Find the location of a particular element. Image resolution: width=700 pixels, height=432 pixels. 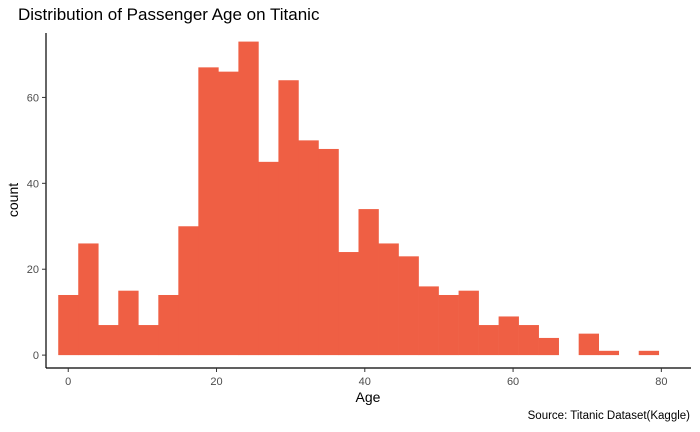

x-tick-label-0: 0 is located at coordinates (68, 382).